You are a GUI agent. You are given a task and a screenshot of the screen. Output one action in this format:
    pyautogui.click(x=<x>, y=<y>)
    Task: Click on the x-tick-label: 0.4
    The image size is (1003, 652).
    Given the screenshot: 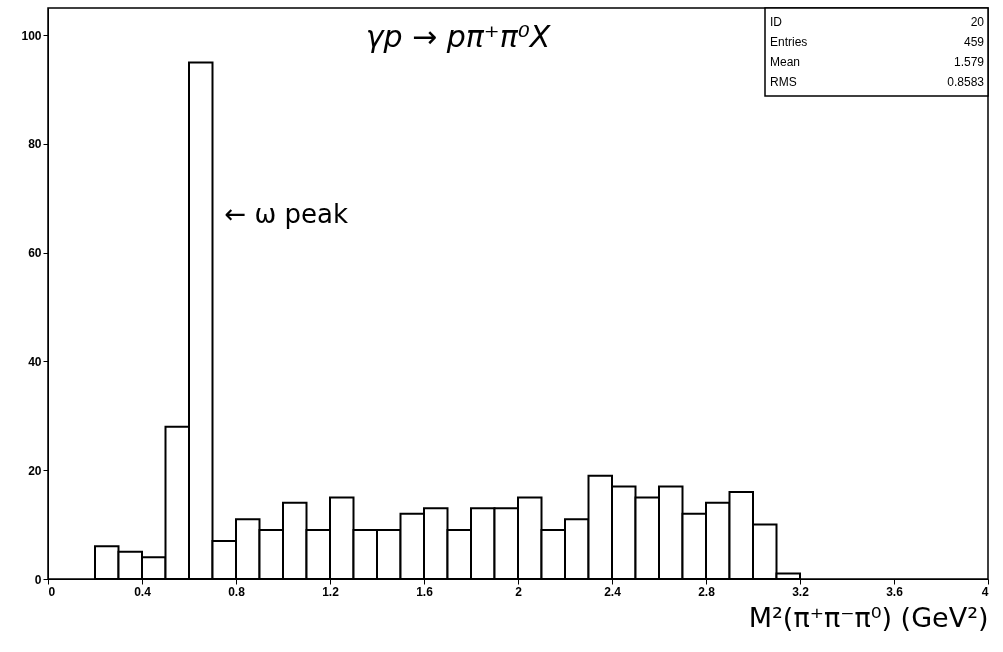 What is the action you would take?
    pyautogui.click(x=143, y=591)
    